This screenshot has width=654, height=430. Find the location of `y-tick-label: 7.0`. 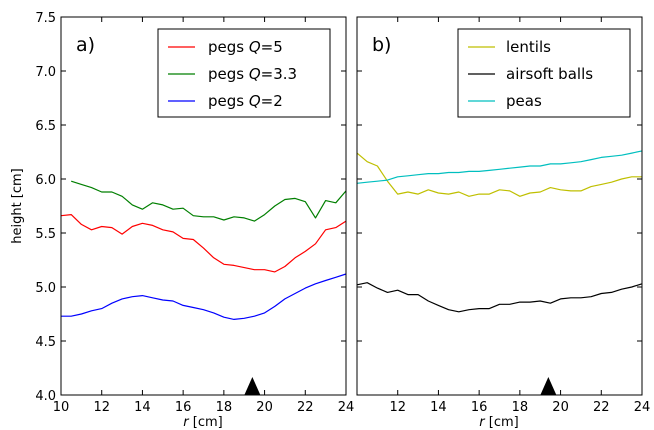

y-tick-label: 7.0 is located at coordinates (45, 72).